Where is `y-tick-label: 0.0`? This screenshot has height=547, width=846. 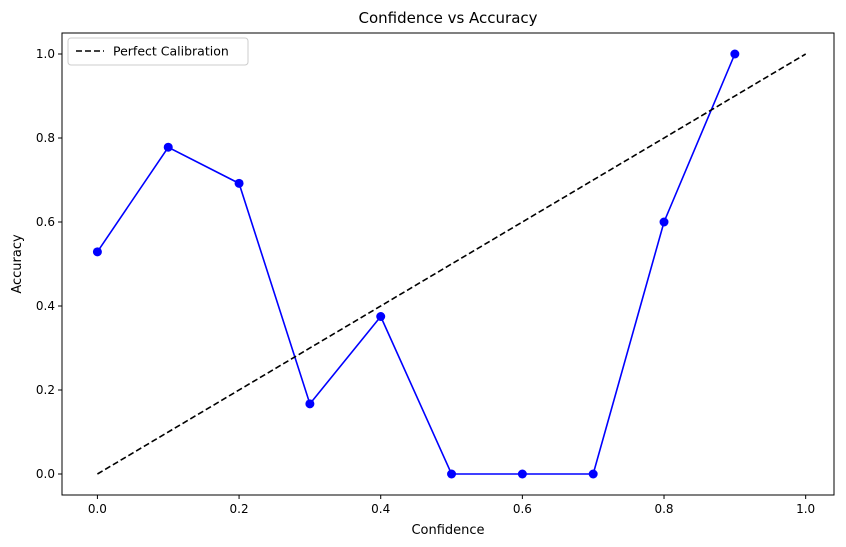
y-tick-label: 0.0 is located at coordinates (45, 474).